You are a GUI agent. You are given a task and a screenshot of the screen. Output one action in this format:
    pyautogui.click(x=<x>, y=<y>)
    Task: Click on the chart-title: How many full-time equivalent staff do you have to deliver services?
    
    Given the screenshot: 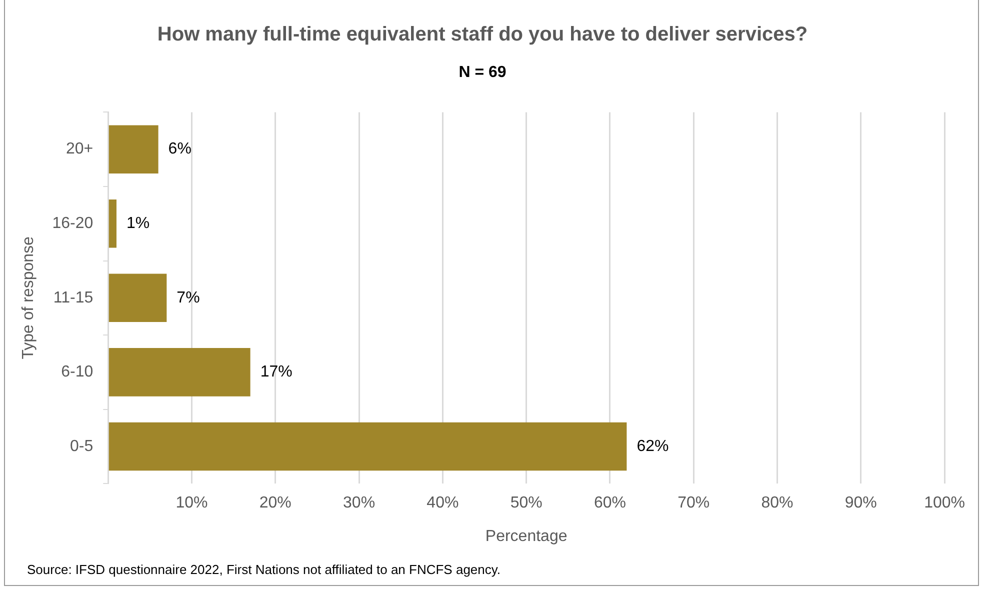 What is the action you would take?
    pyautogui.click(x=482, y=35)
    